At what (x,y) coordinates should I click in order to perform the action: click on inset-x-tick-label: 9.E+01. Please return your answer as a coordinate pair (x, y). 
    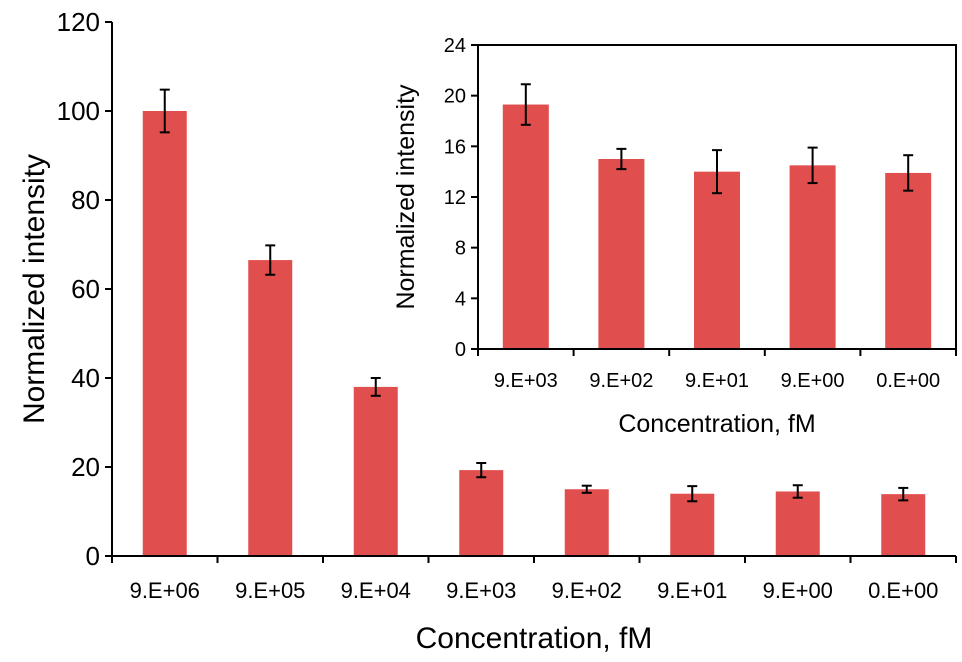
    Looking at the image, I should click on (717, 381).